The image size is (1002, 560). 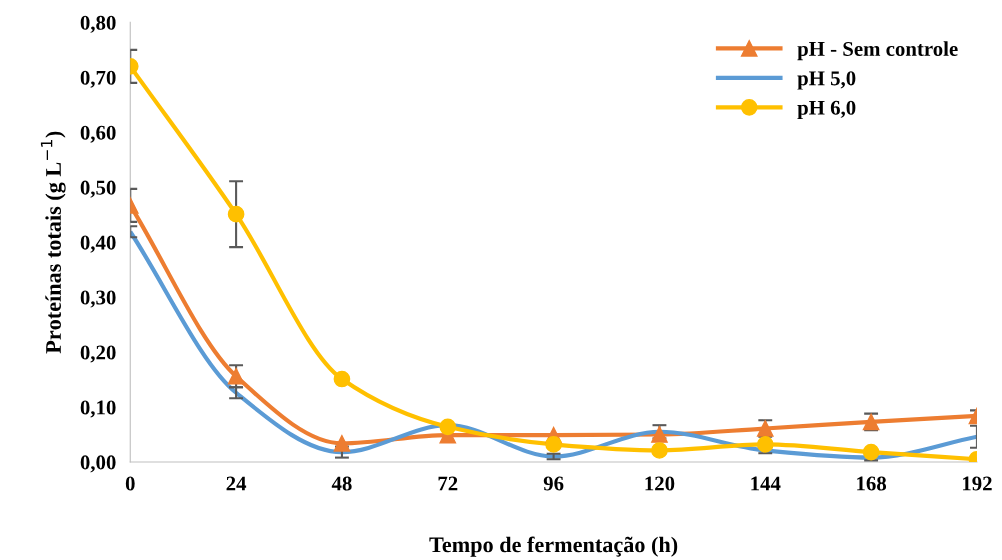 What do you see at coordinates (98, 409) in the screenshot?
I see `y-tick-label: 0,10` at bounding box center [98, 409].